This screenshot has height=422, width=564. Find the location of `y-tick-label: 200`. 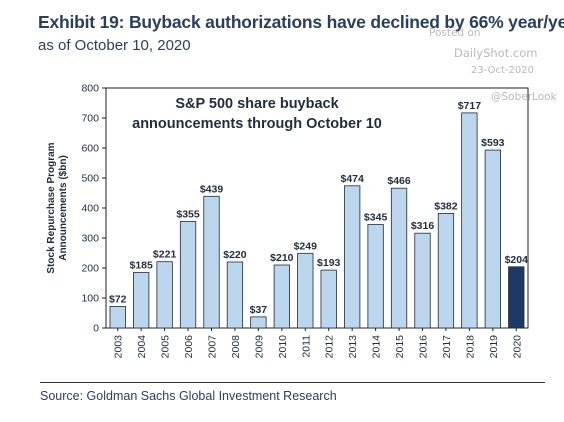

y-tick-label: 200 is located at coordinates (90, 269).